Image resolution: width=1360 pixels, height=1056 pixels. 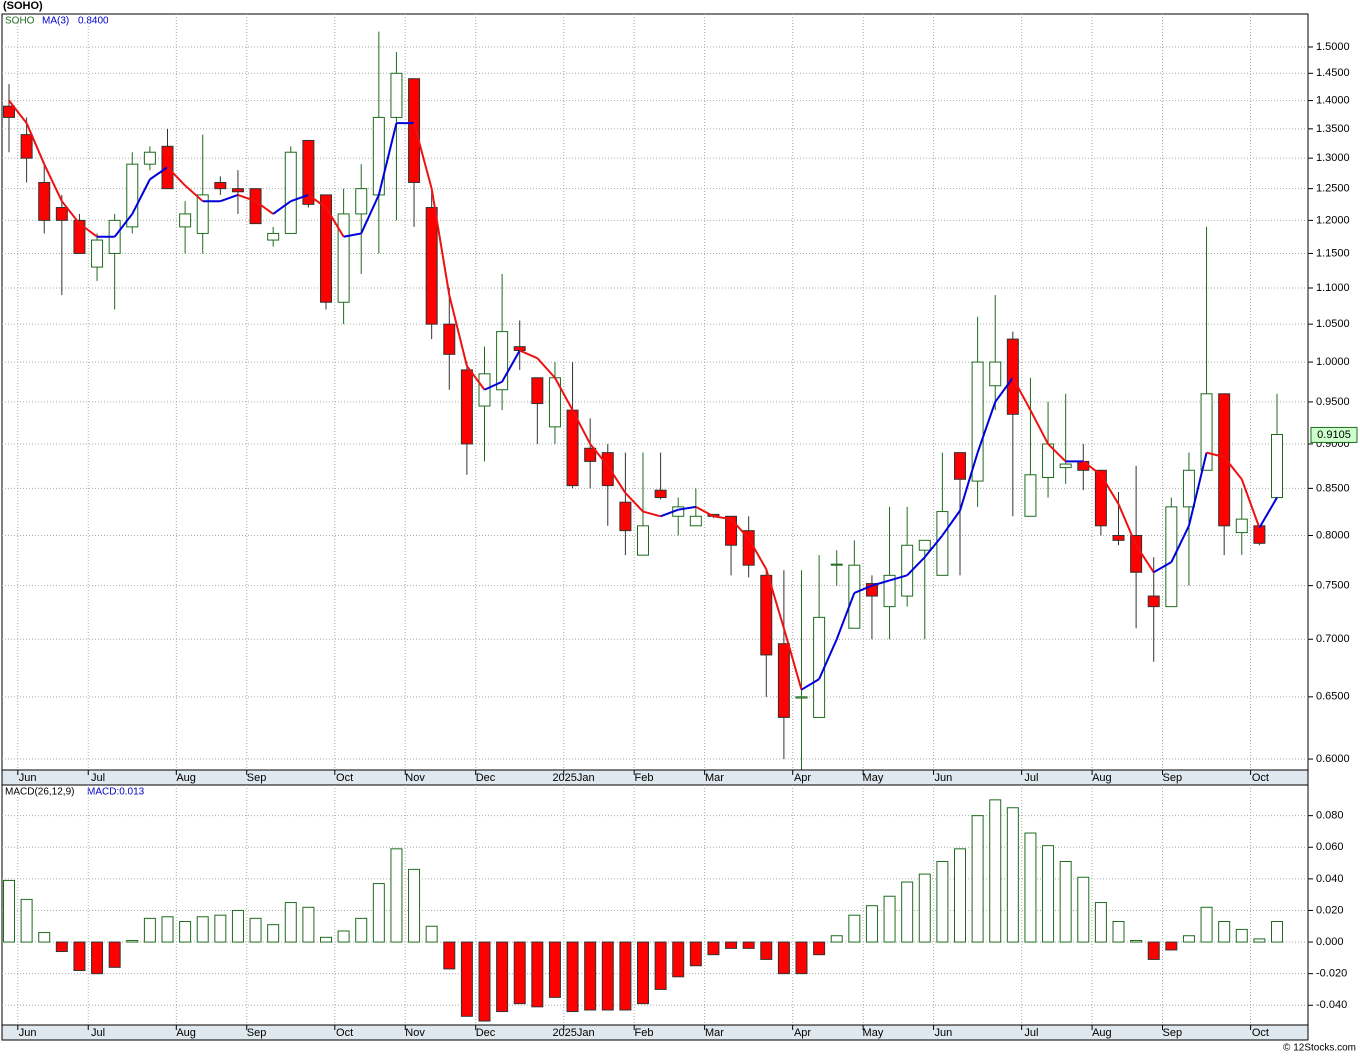 What do you see at coordinates (1331, 974) in the screenshot?
I see `y-tick-label: -0.020` at bounding box center [1331, 974].